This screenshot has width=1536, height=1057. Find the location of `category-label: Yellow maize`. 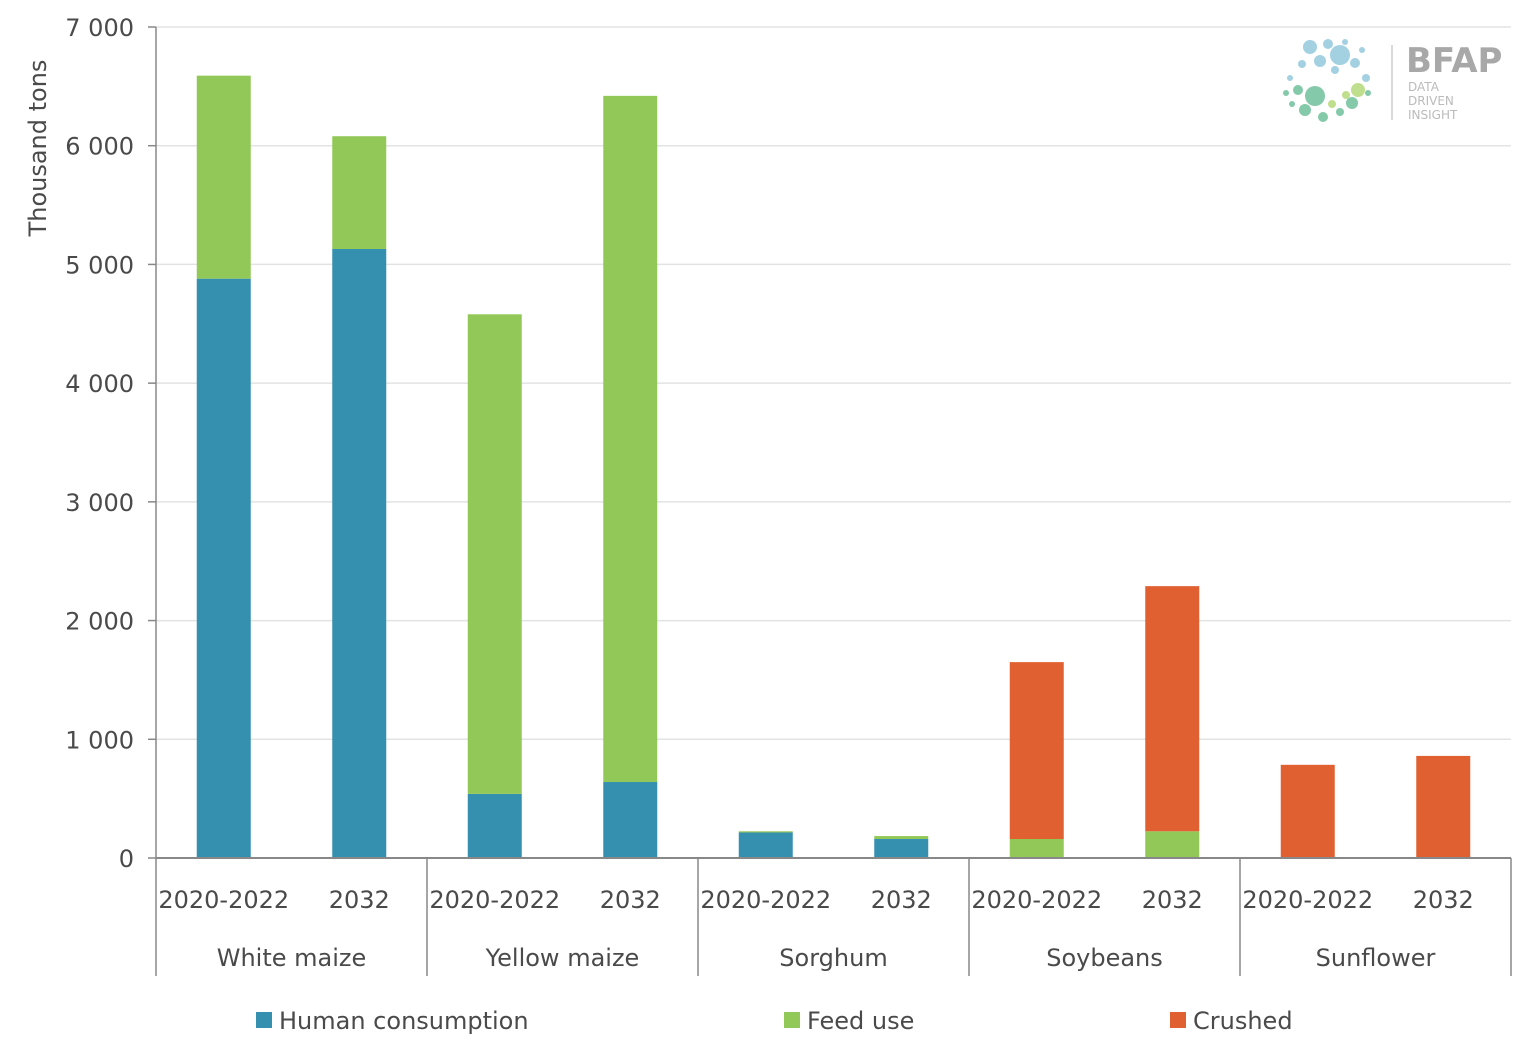

category-label: Yellow maize is located at coordinates (562, 958).